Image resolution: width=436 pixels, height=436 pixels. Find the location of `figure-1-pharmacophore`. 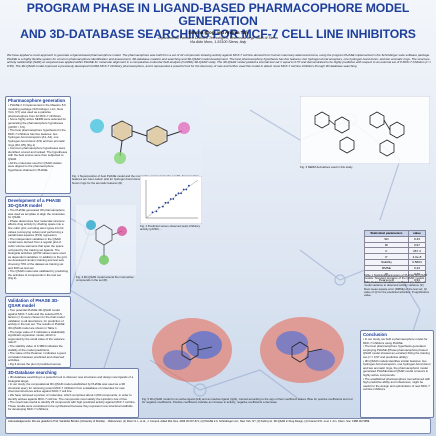

figure-1-pharmacophore is located at coordinates (137, 135).